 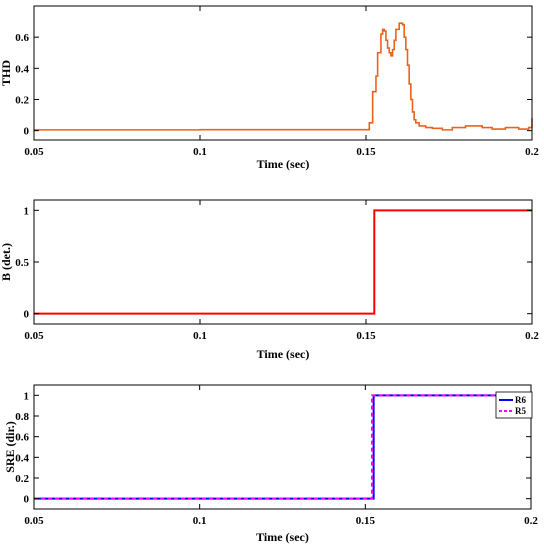 What do you see at coordinates (6, 73) in the screenshot?
I see `y-axis-label: THD` at bounding box center [6, 73].